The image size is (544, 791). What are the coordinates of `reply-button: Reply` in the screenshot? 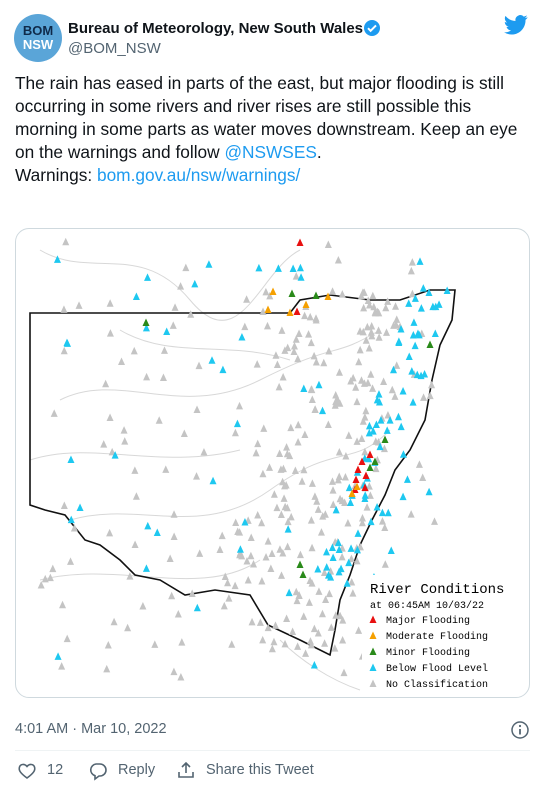 It's located at (137, 770).